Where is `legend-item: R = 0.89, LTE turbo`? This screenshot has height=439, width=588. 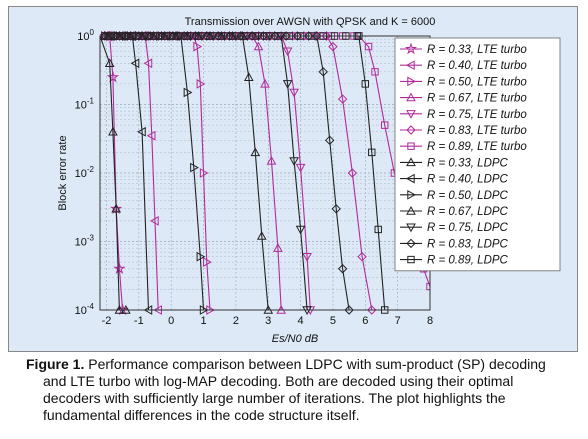 legend-item: R = 0.89, LTE turbo is located at coordinates (463, 147).